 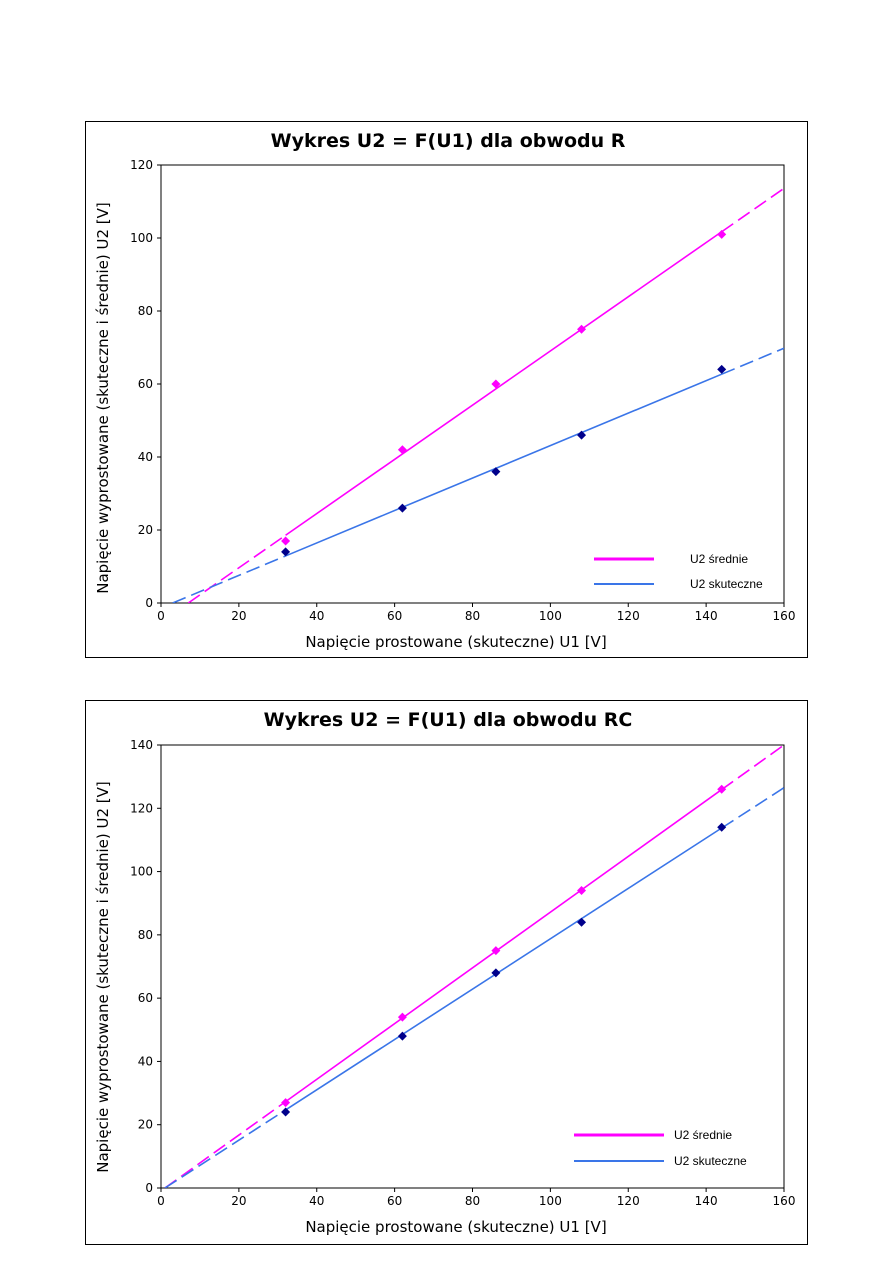 What do you see at coordinates (141, 745) in the screenshot?
I see `y-tick-label: 140` at bounding box center [141, 745].